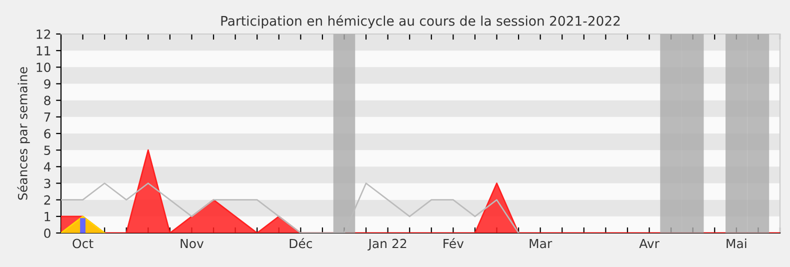 This screenshot has height=267, width=790. Describe the element at coordinates (301, 243) in the screenshot. I see `x-tick-label: Déc` at that location.